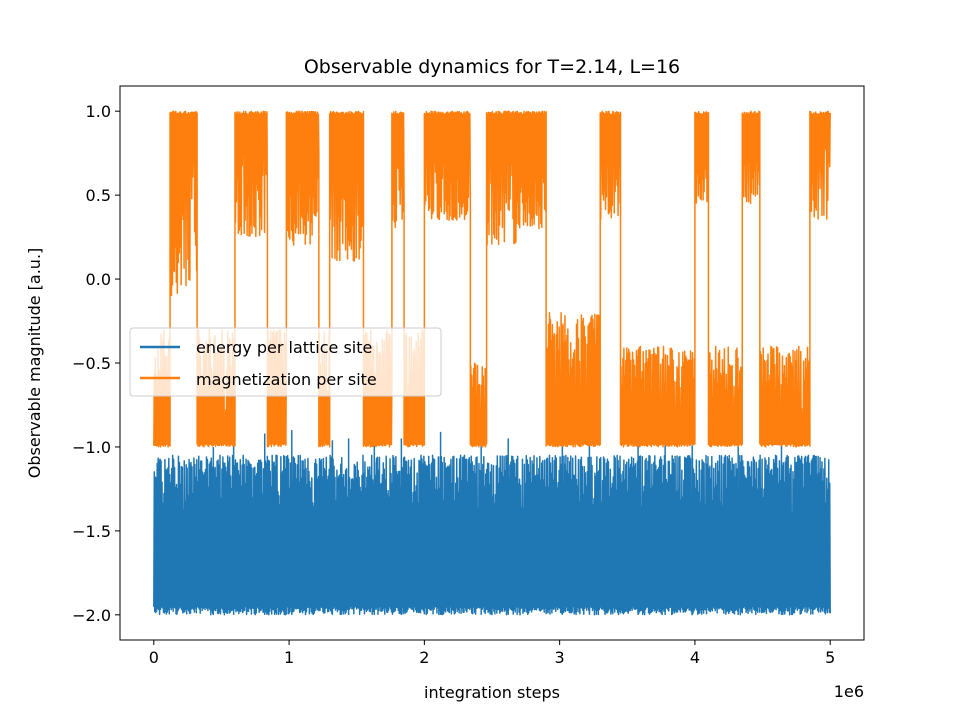 This screenshot has width=960, height=720. Describe the element at coordinates (284, 347) in the screenshot. I see `legend-label-energy: energy per lattice site` at that location.